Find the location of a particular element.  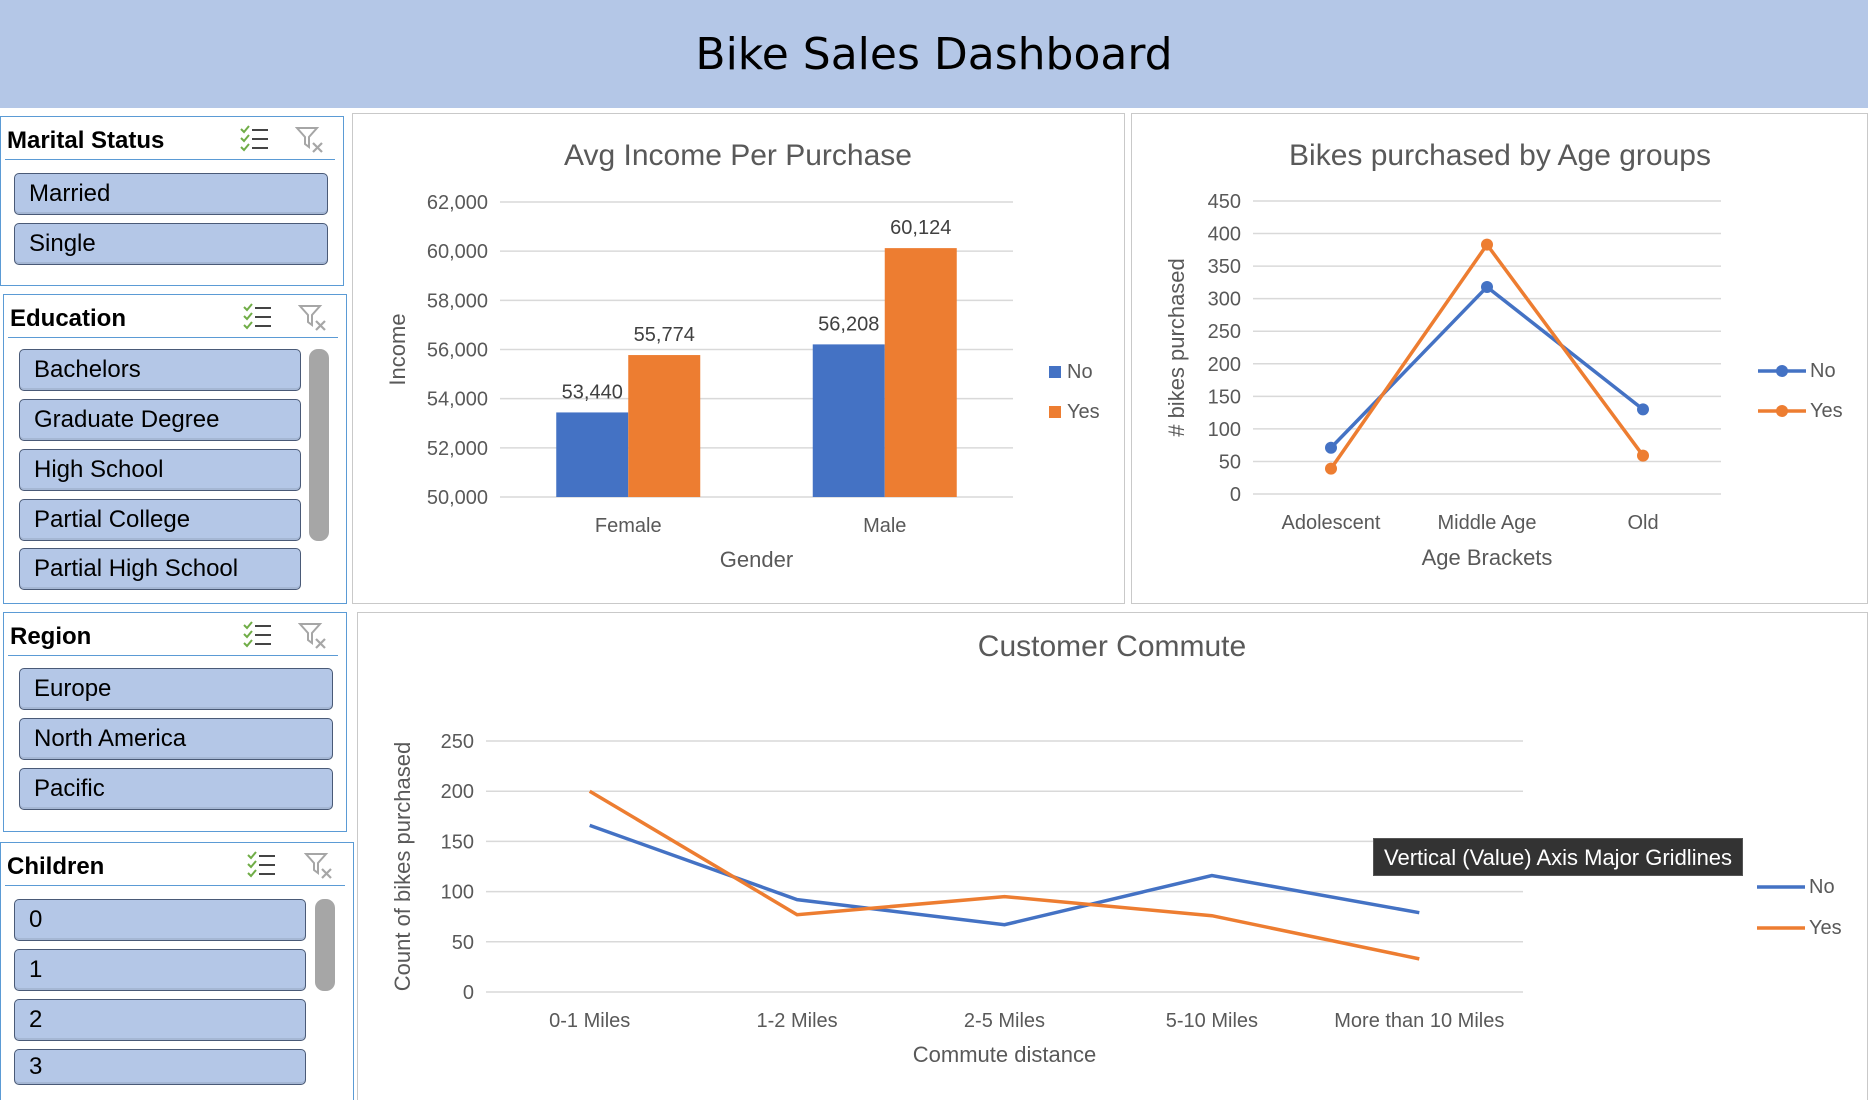

data-label: 55,774 is located at coordinates (664, 335).